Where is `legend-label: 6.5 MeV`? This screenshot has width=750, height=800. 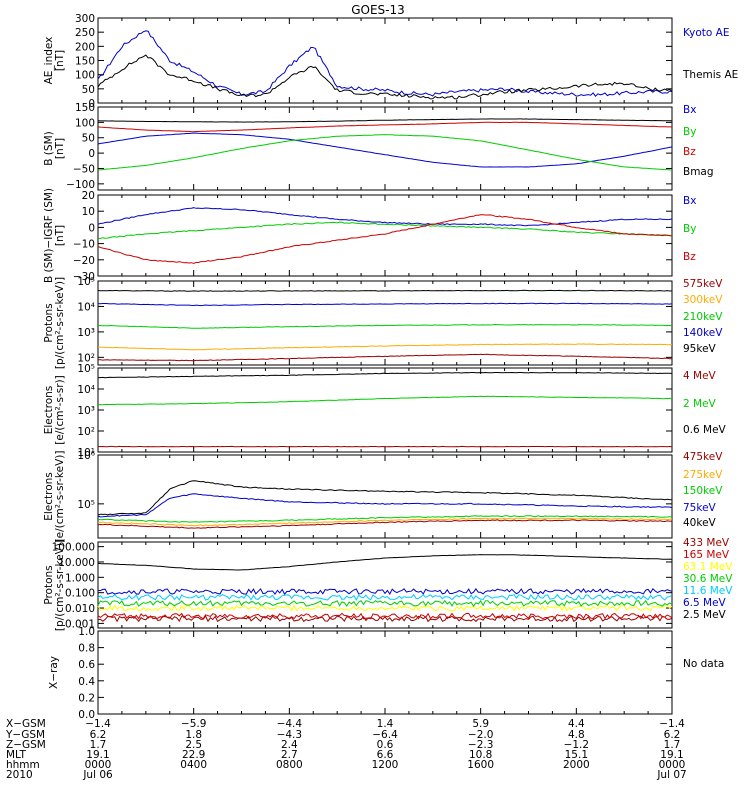
legend-label: 6.5 MeV is located at coordinates (705, 603).